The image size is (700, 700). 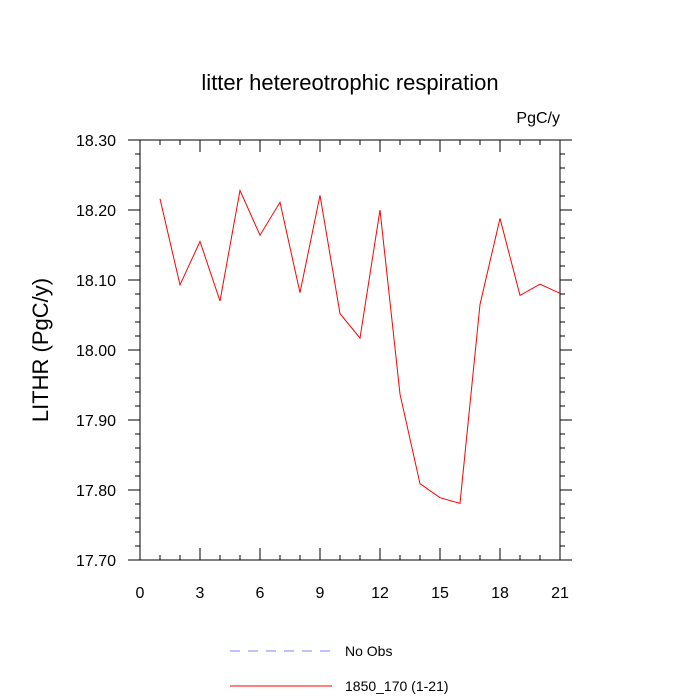 I want to click on y-tick-label: 18.30, so click(x=96, y=141).